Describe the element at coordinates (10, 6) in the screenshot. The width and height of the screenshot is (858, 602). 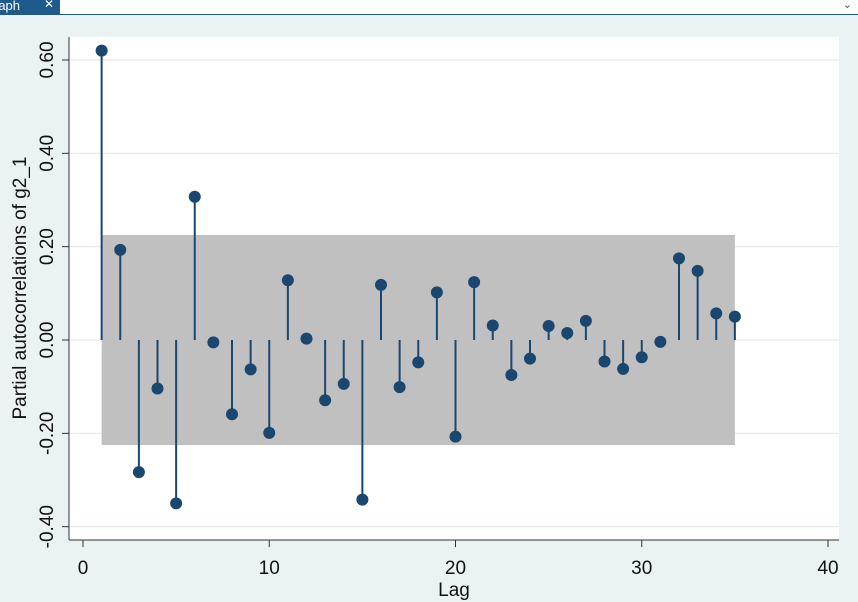
I see `tab-label: raph` at that location.